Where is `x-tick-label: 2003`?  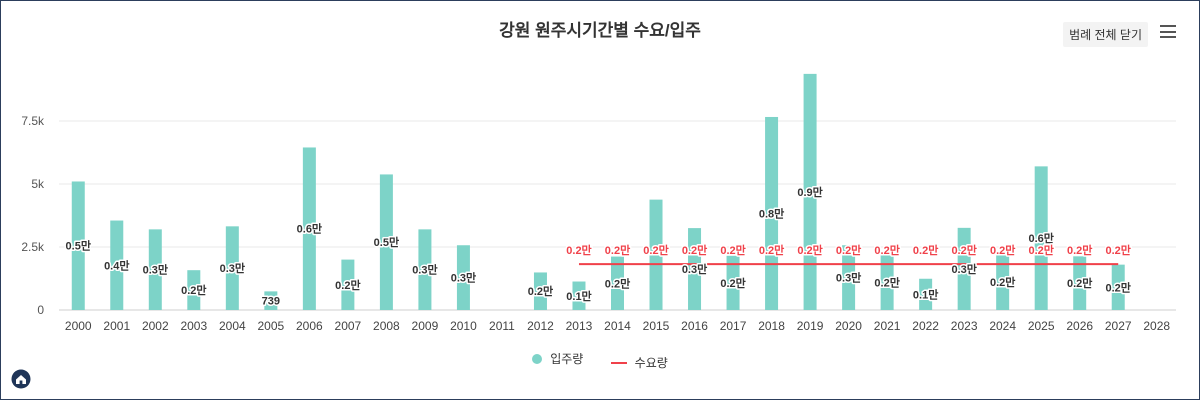
x-tick-label: 2003 is located at coordinates (193, 326).